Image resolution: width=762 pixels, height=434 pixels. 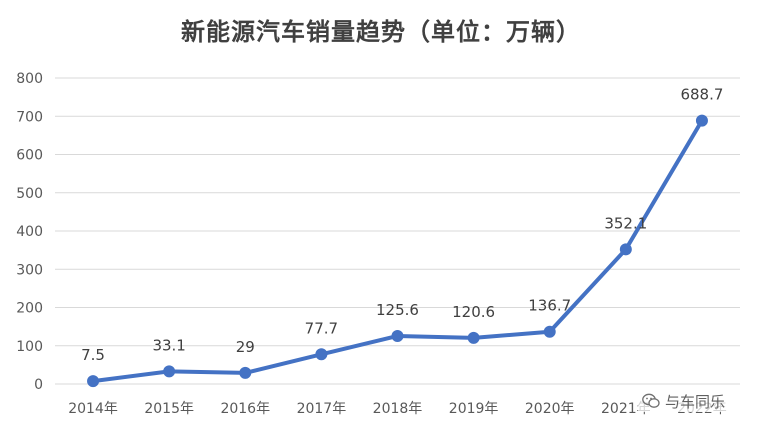 I want to click on data-label: 688.7, so click(x=701, y=95).